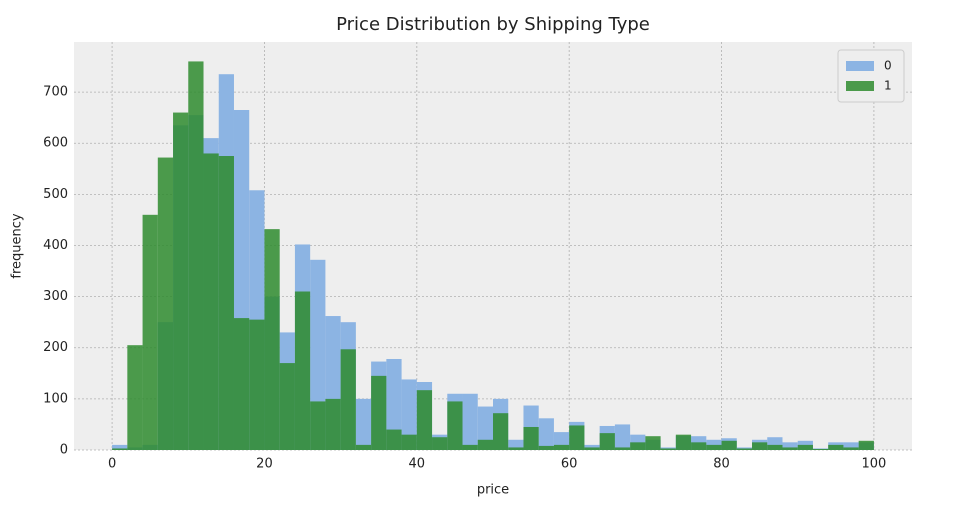 Image resolution: width=955 pixels, height=513 pixels. What do you see at coordinates (55, 398) in the screenshot?
I see `y-tick-label: 100` at bounding box center [55, 398].